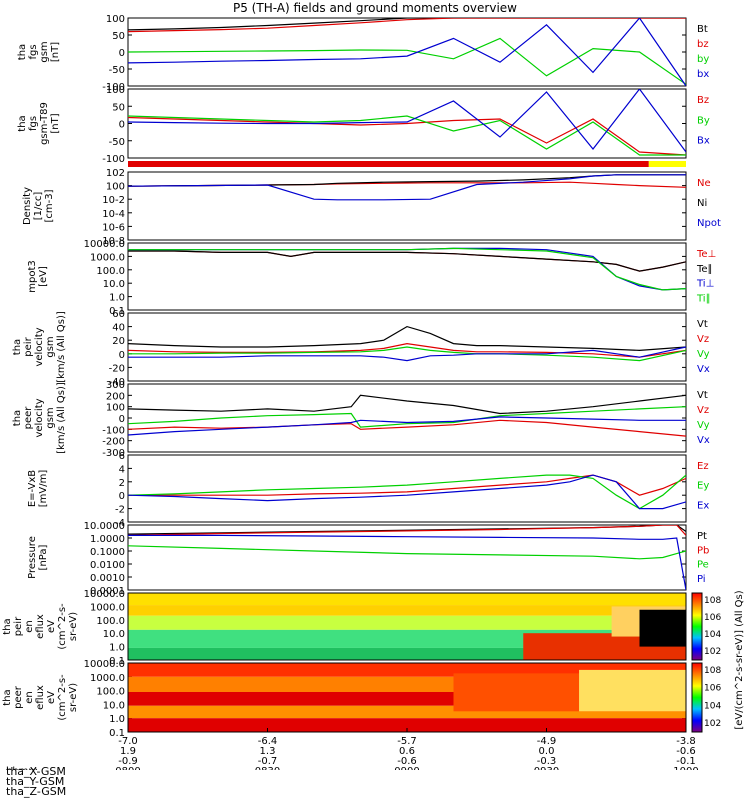  I want to click on ytick-label: 300, so click(115, 385).